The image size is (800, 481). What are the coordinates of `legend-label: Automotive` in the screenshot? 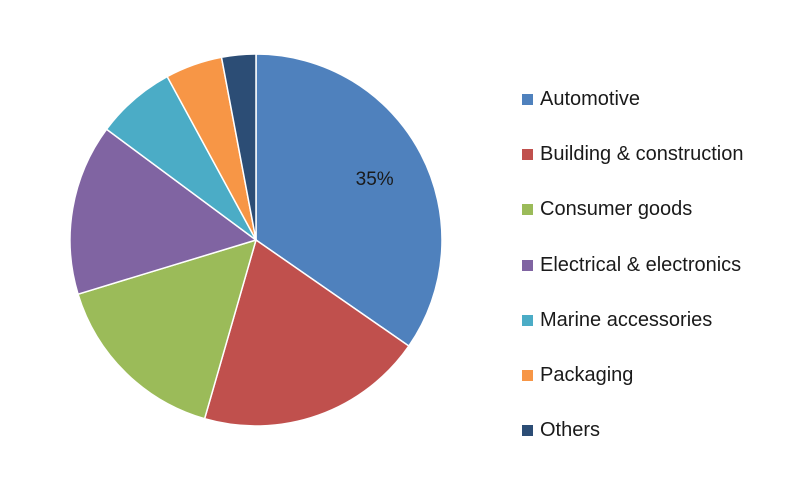 It's located at (590, 99).